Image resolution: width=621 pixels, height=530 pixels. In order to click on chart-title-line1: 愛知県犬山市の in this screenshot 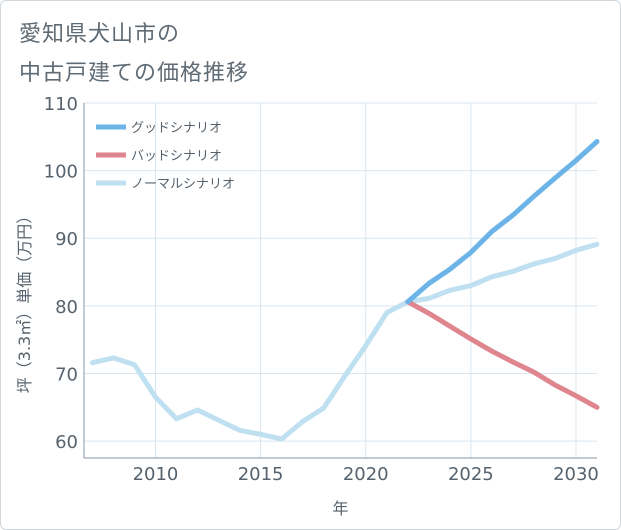, I will do `click(100, 34)`.